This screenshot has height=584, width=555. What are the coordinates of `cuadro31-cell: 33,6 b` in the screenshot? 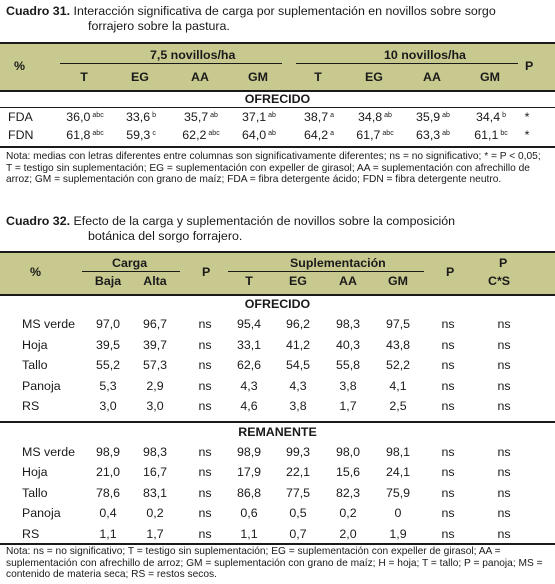 It's located at (141, 117).